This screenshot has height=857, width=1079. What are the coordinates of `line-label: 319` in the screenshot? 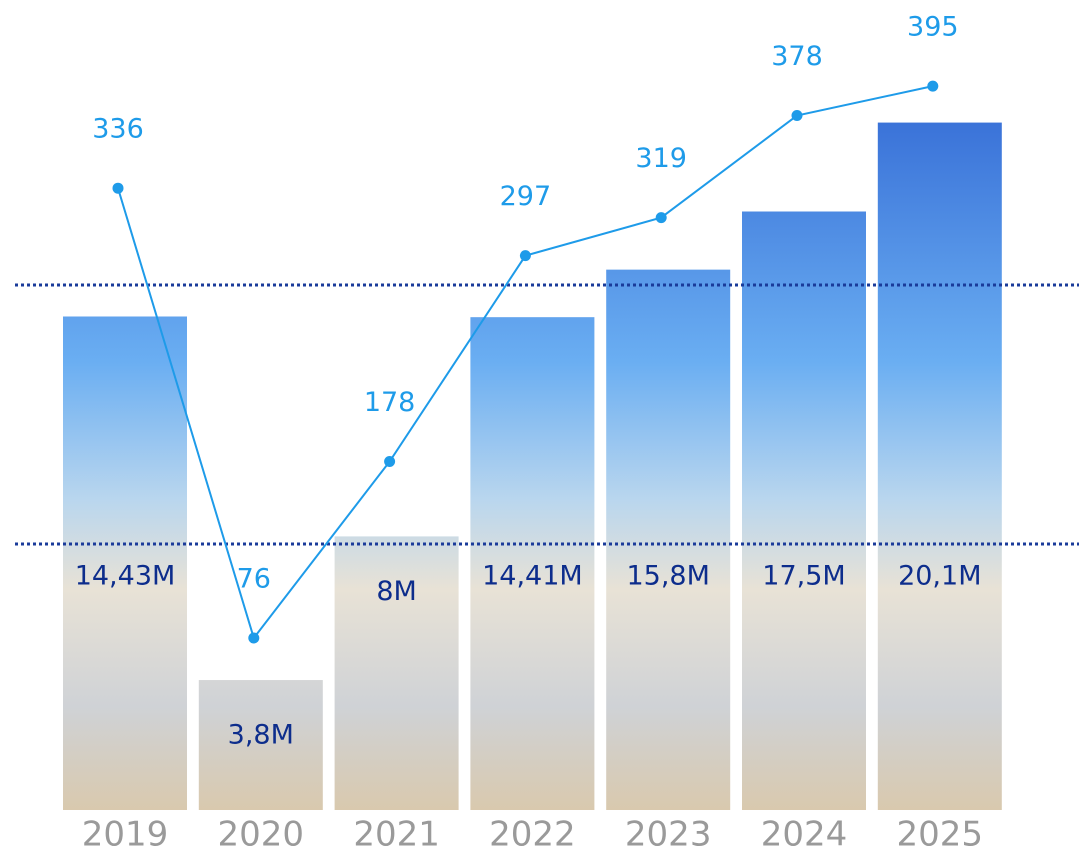 It's located at (661, 158).